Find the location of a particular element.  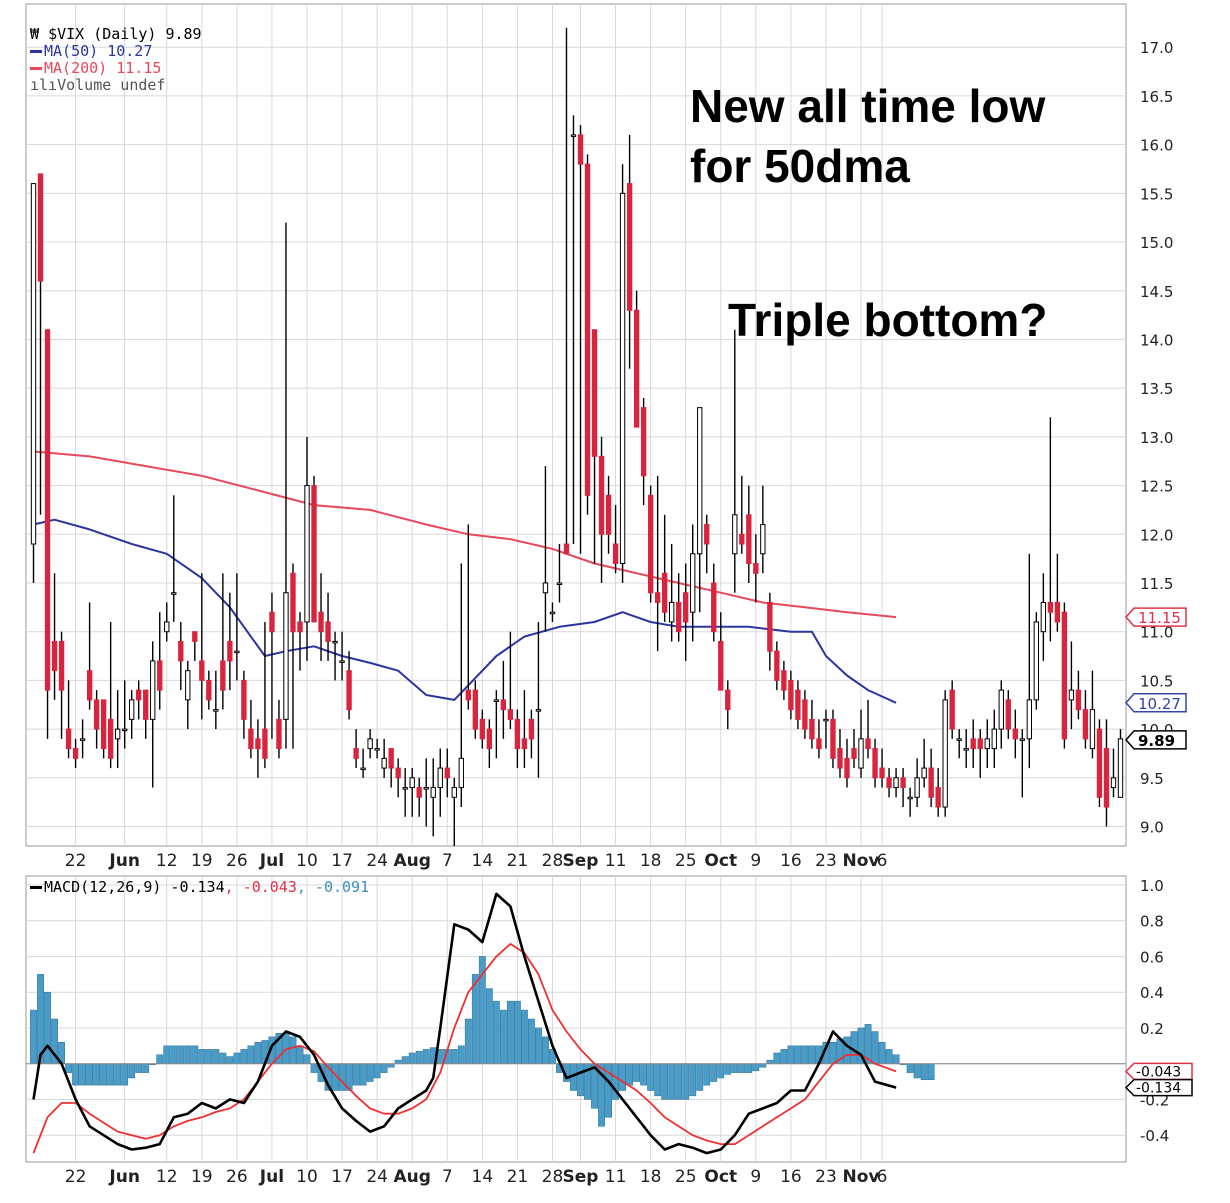

macd-y-tick-label: 0.6 is located at coordinates (1152, 957).